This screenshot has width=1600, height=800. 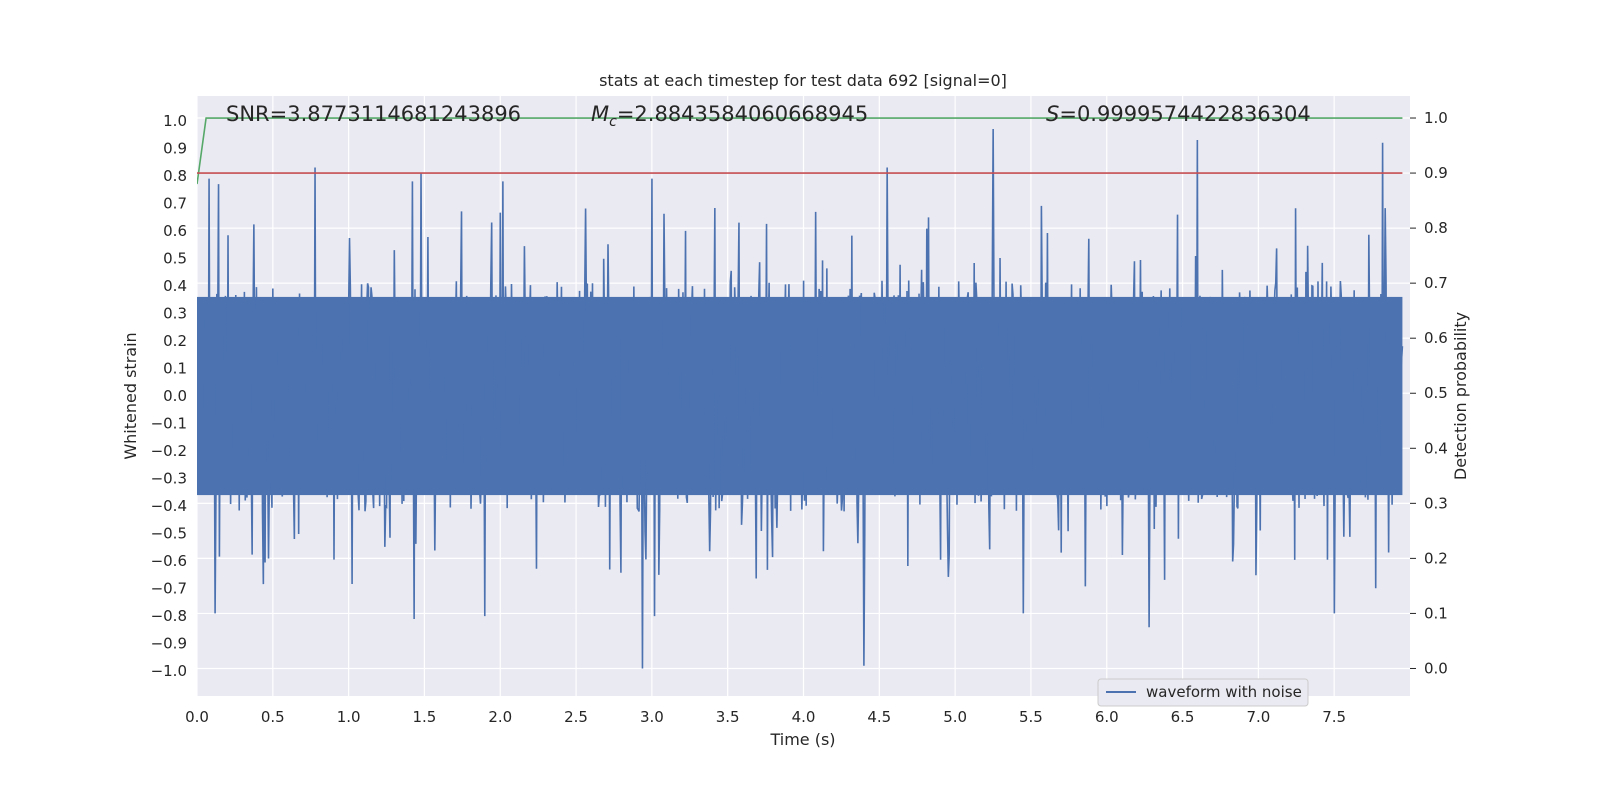 What do you see at coordinates (652, 717) in the screenshot?
I see `x-tick-label: 3.0` at bounding box center [652, 717].